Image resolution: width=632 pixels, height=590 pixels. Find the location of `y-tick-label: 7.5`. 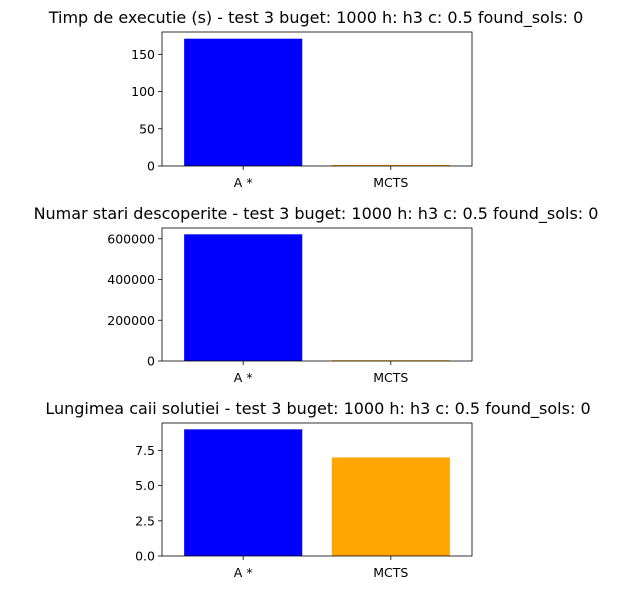

y-tick-label: 7.5 is located at coordinates (145, 450).